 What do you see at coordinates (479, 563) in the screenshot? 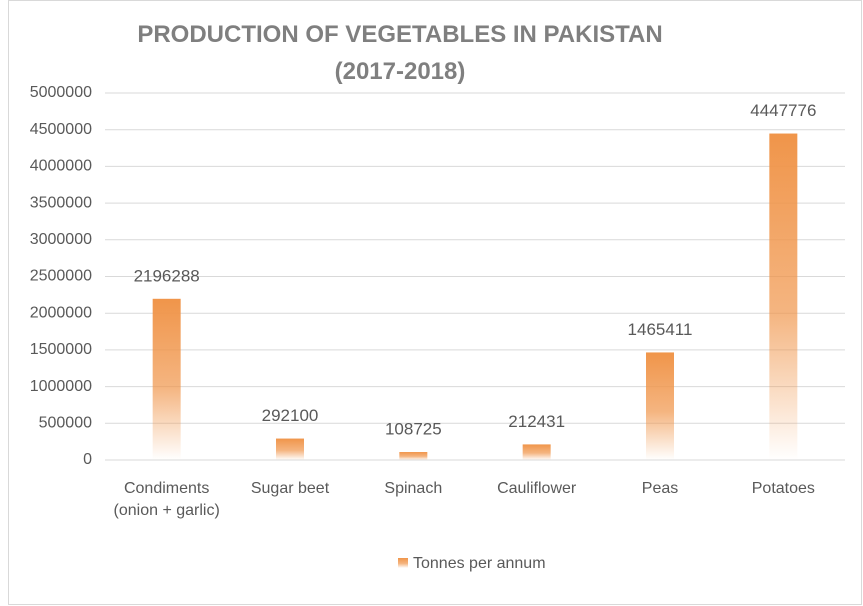
I see `legend-label: Tonnes per annum` at bounding box center [479, 563].